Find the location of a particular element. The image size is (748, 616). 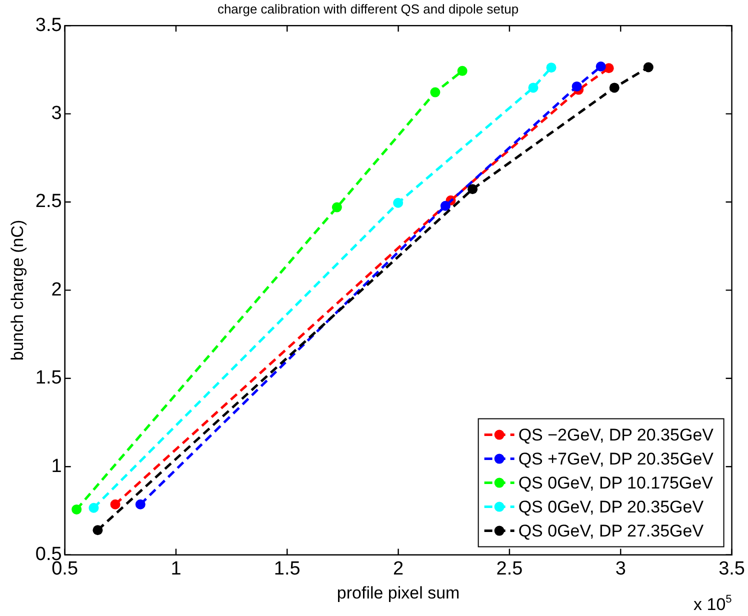

legend-label: QS 0GeV, DP 27.35GeV is located at coordinates (611, 530).